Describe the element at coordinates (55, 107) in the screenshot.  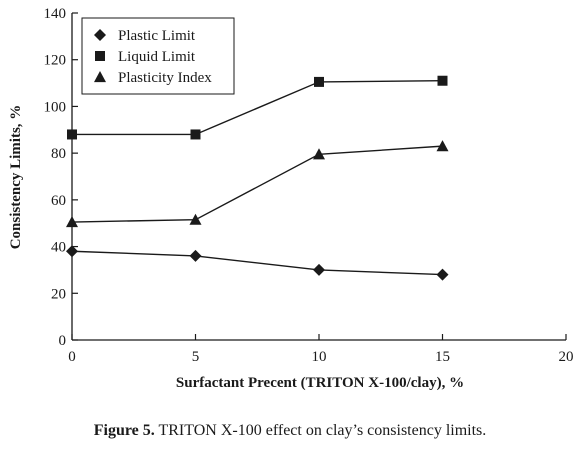
I see `y-tick-label: 100` at that location.